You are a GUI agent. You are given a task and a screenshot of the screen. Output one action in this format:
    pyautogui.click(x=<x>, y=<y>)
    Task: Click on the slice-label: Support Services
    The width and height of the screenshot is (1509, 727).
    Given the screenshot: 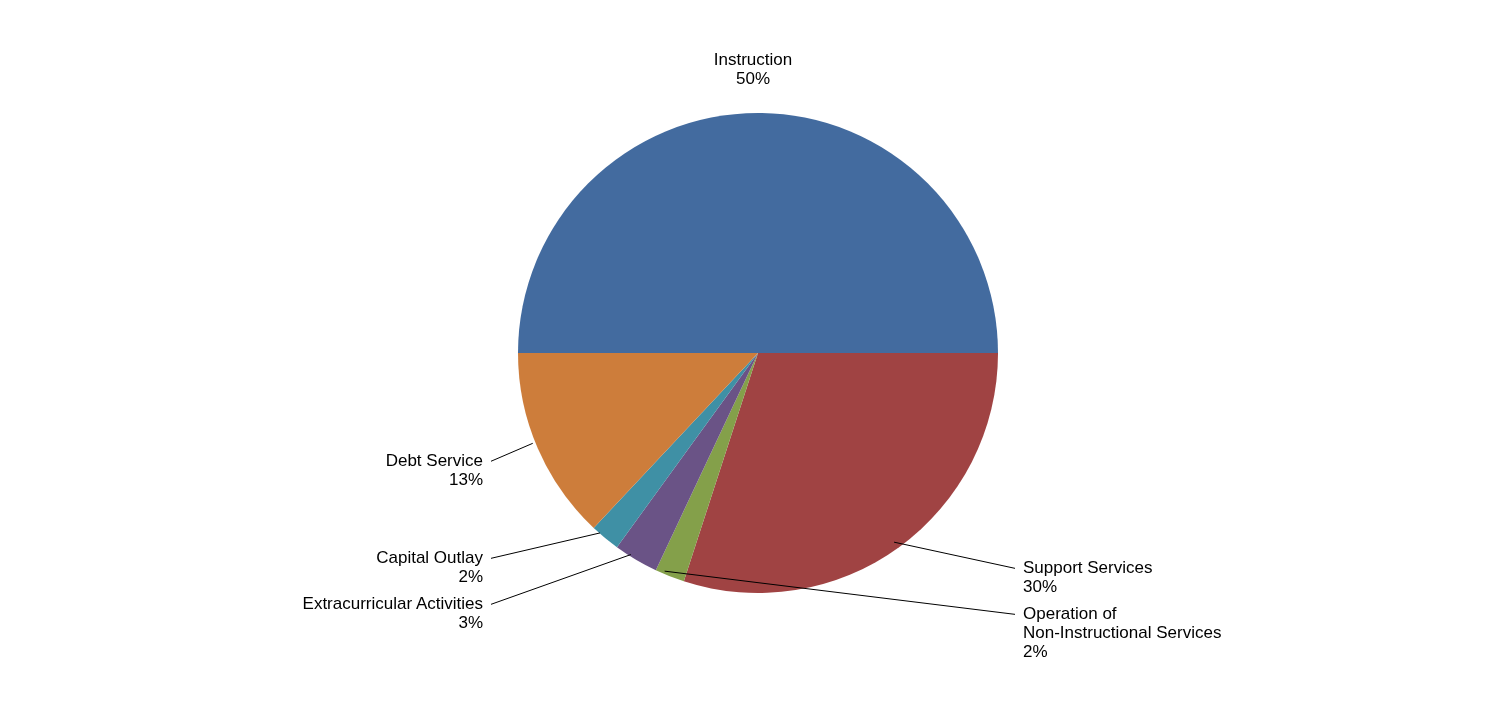 What is the action you would take?
    pyautogui.click(x=1088, y=568)
    